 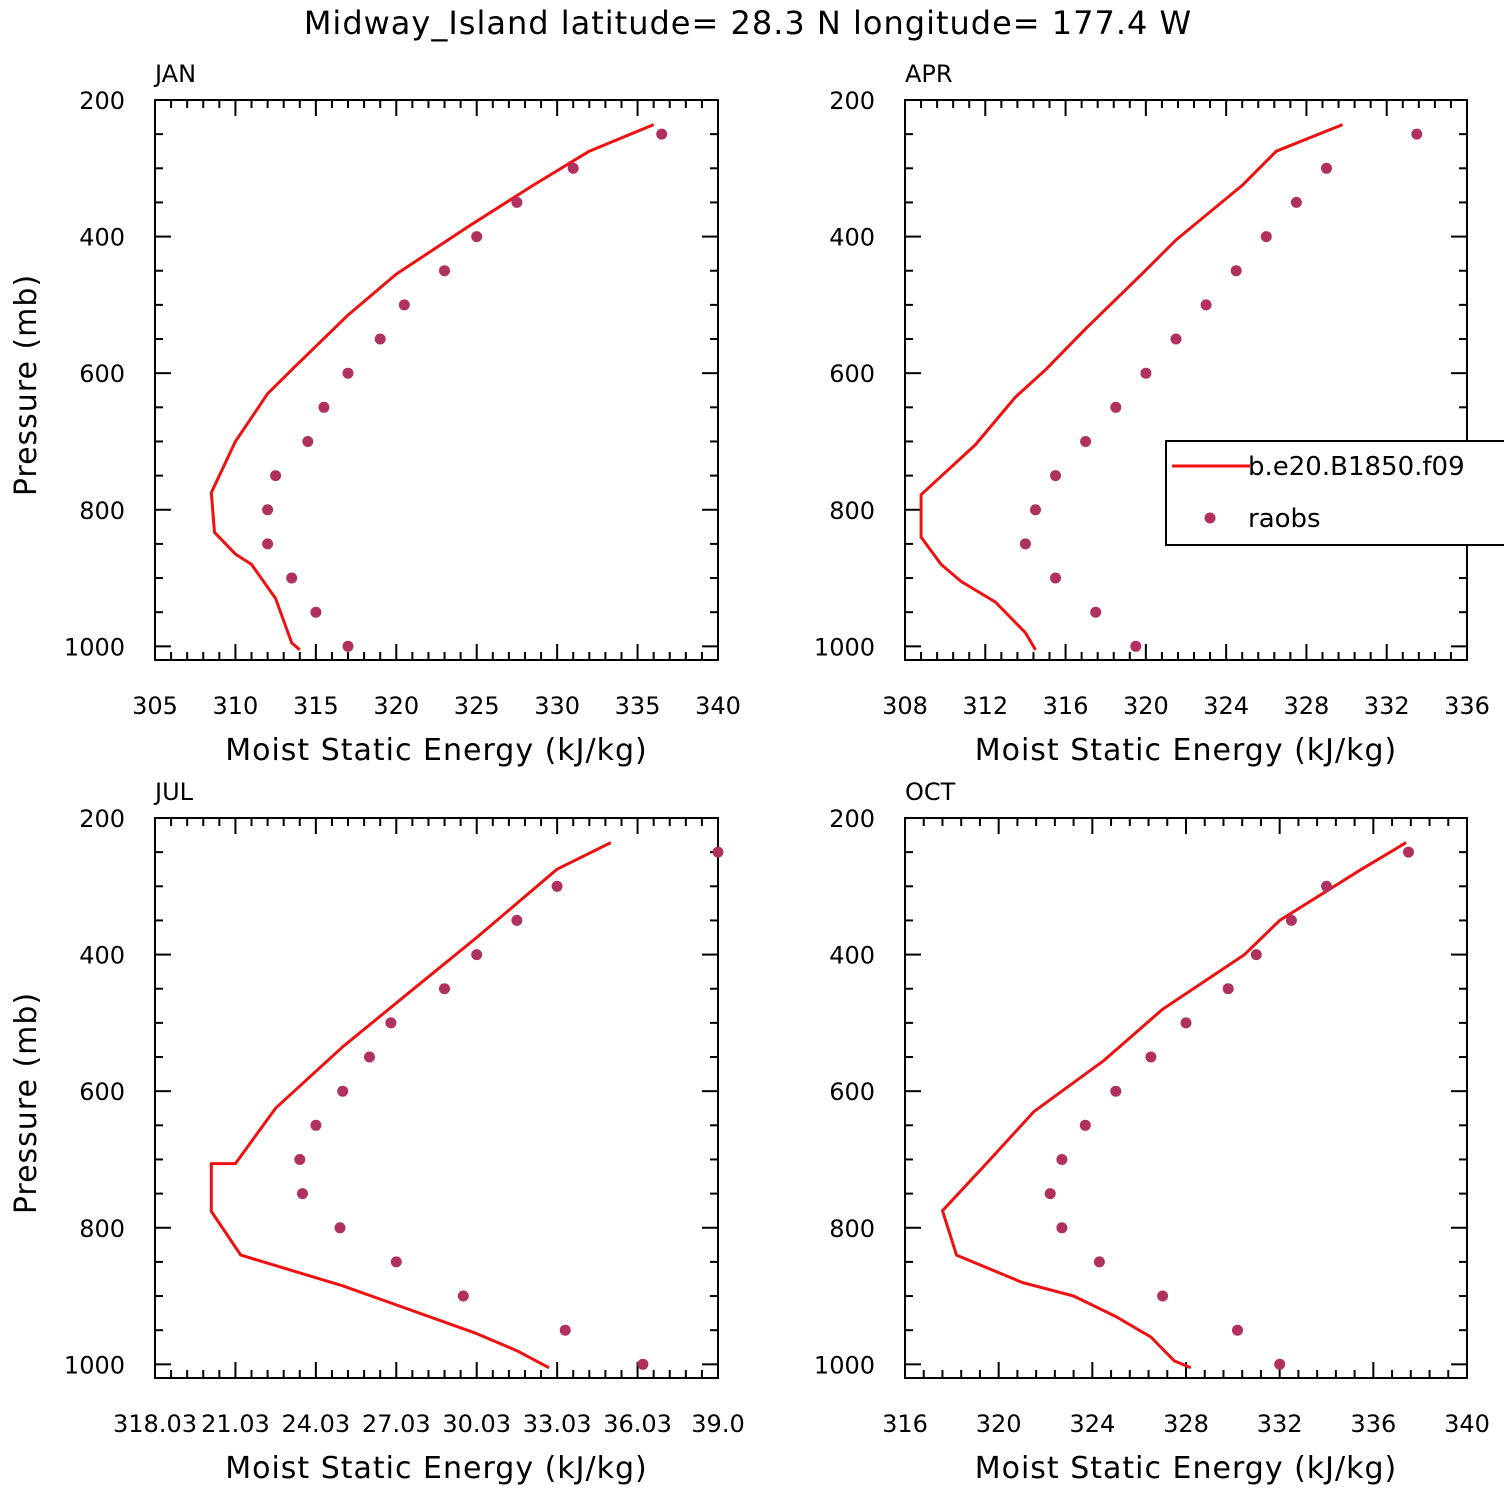 What do you see at coordinates (155, 1424) in the screenshot?
I see `x-tick-label: 318.03` at bounding box center [155, 1424].